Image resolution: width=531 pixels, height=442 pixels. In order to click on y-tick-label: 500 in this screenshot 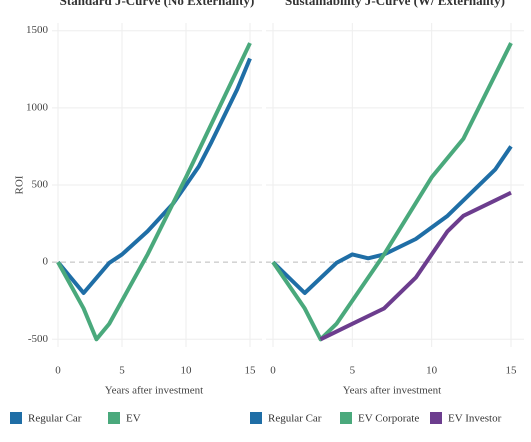, I will do `click(40, 185)`.